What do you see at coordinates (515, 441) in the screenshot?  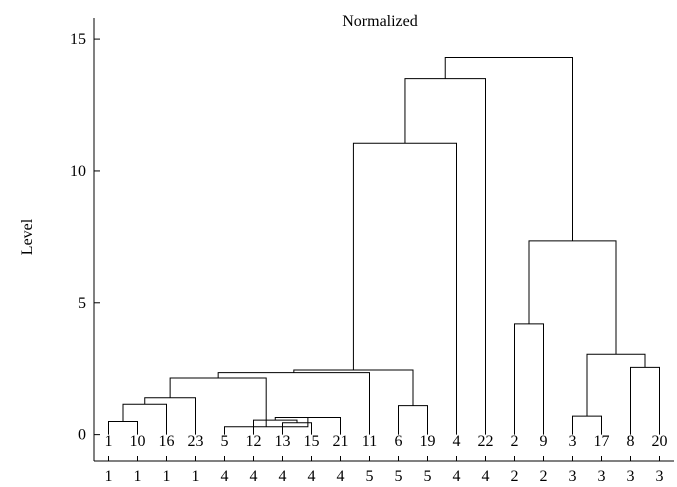 I see `leaf-label-2: 2` at bounding box center [515, 441].